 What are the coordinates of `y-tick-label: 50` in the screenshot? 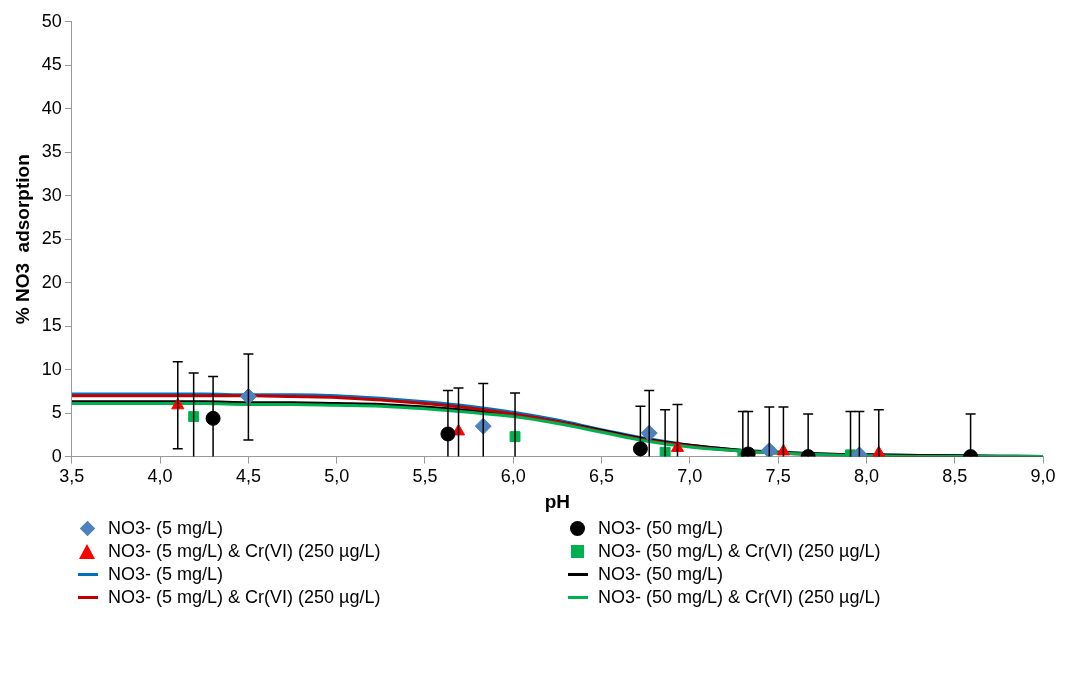 It's located at (51, 20).